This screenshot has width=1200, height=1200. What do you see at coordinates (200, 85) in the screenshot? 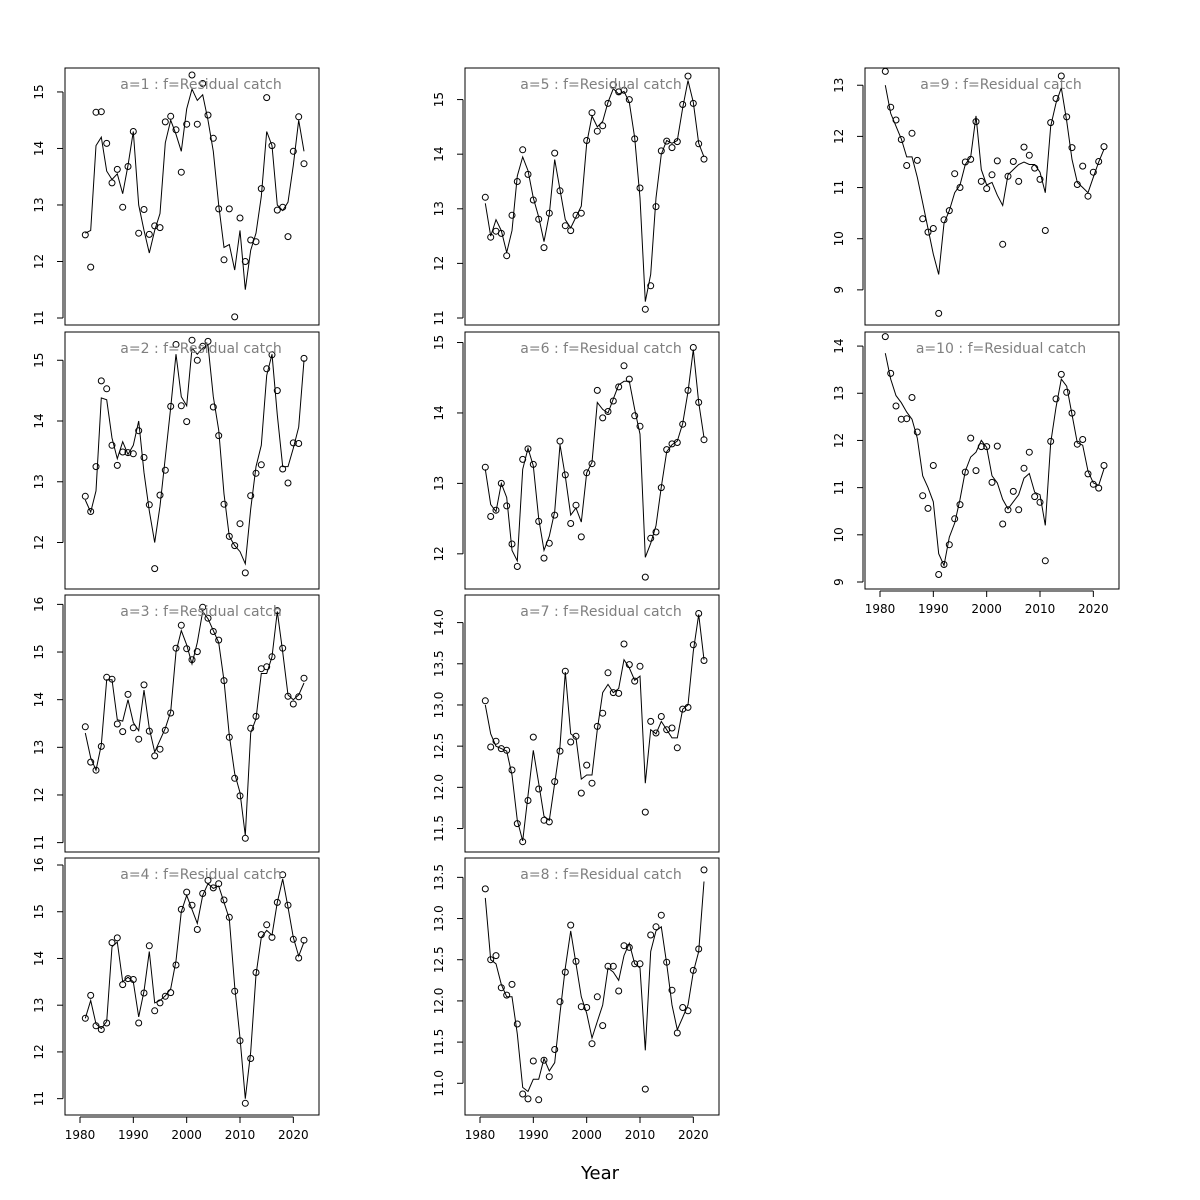
I see `panel-title: a=1 : f=Residual catch` at bounding box center [200, 85].